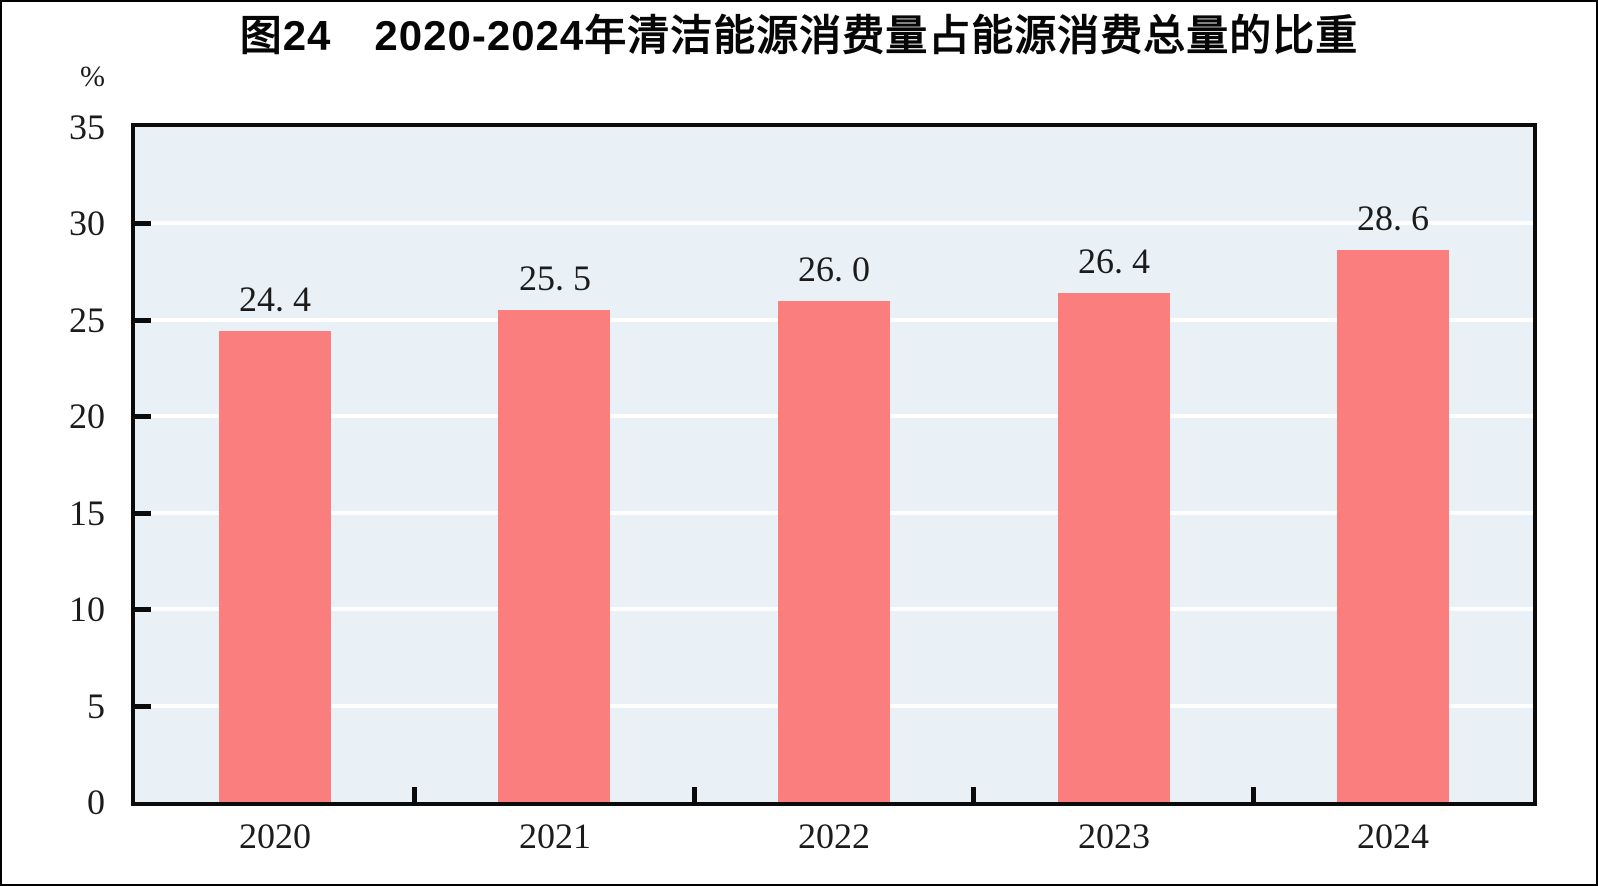 Image resolution: width=1598 pixels, height=886 pixels. What do you see at coordinates (1393, 836) in the screenshot?
I see `x-axis-label-2024: 2024` at bounding box center [1393, 836].